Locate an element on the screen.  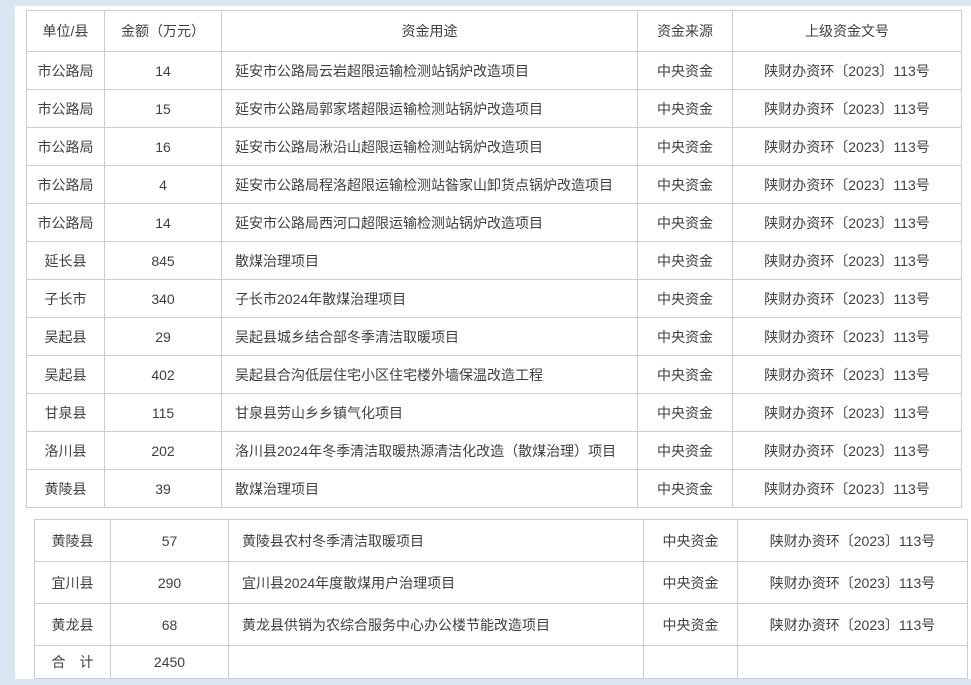
table-header: 单位/县 金额（万元） 资金用途 资金来源 上级资金文号 is located at coordinates (494, 31).